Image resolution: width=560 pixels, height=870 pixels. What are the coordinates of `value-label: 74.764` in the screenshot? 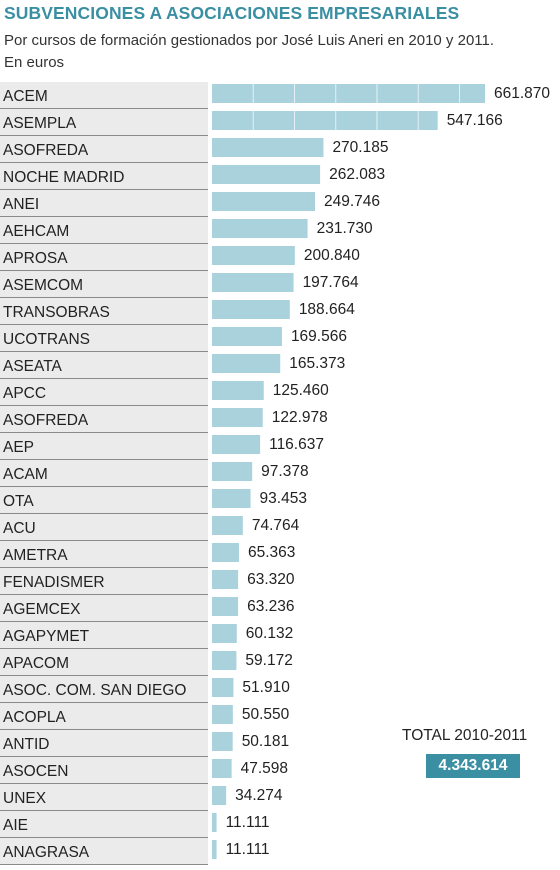 It's located at (276, 525).